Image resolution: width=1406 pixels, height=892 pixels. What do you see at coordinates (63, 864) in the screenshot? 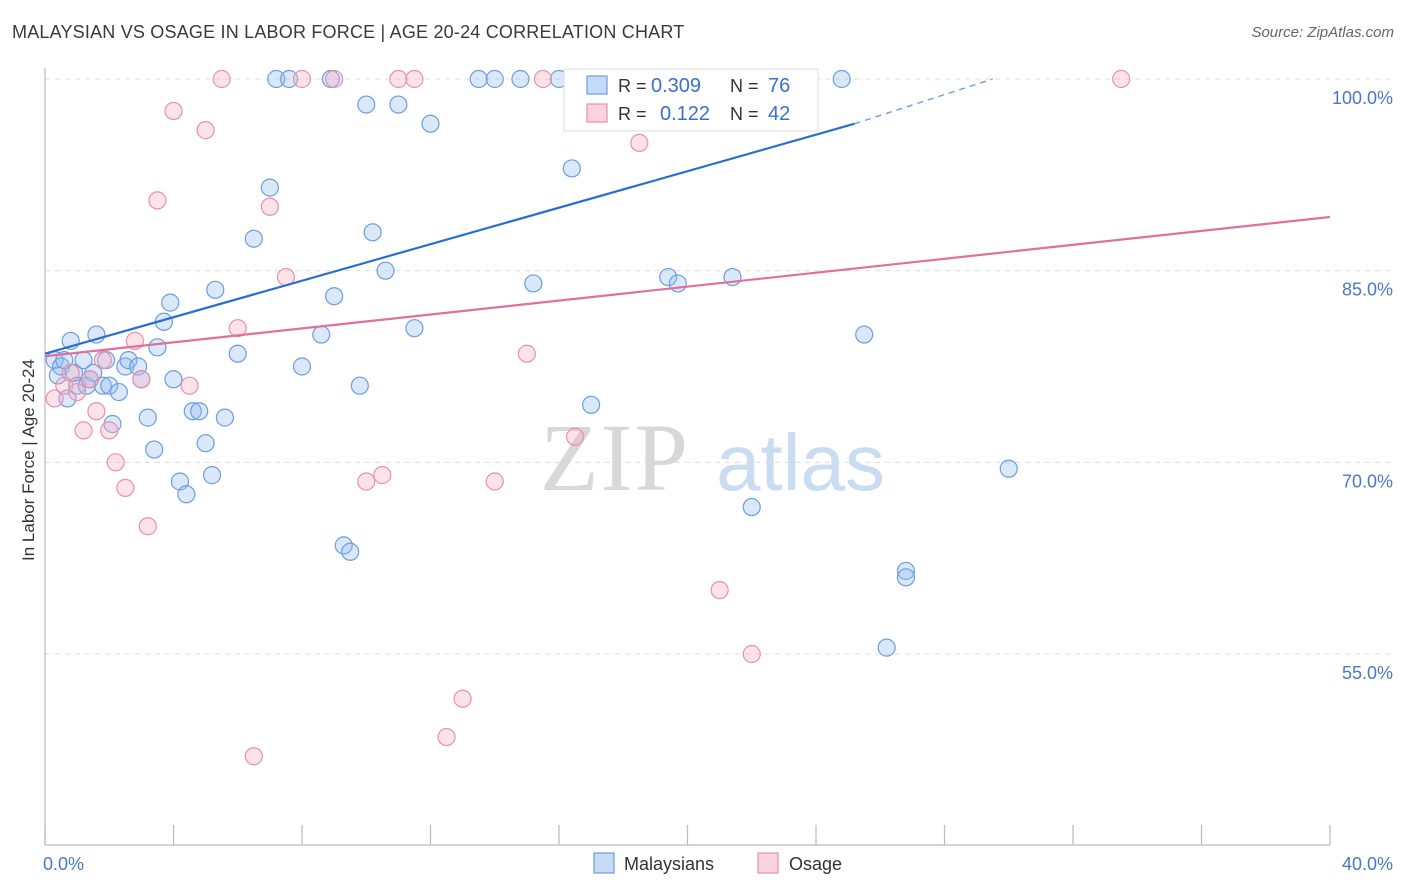
I see `x-tick-label: 0.0%` at bounding box center [63, 864].